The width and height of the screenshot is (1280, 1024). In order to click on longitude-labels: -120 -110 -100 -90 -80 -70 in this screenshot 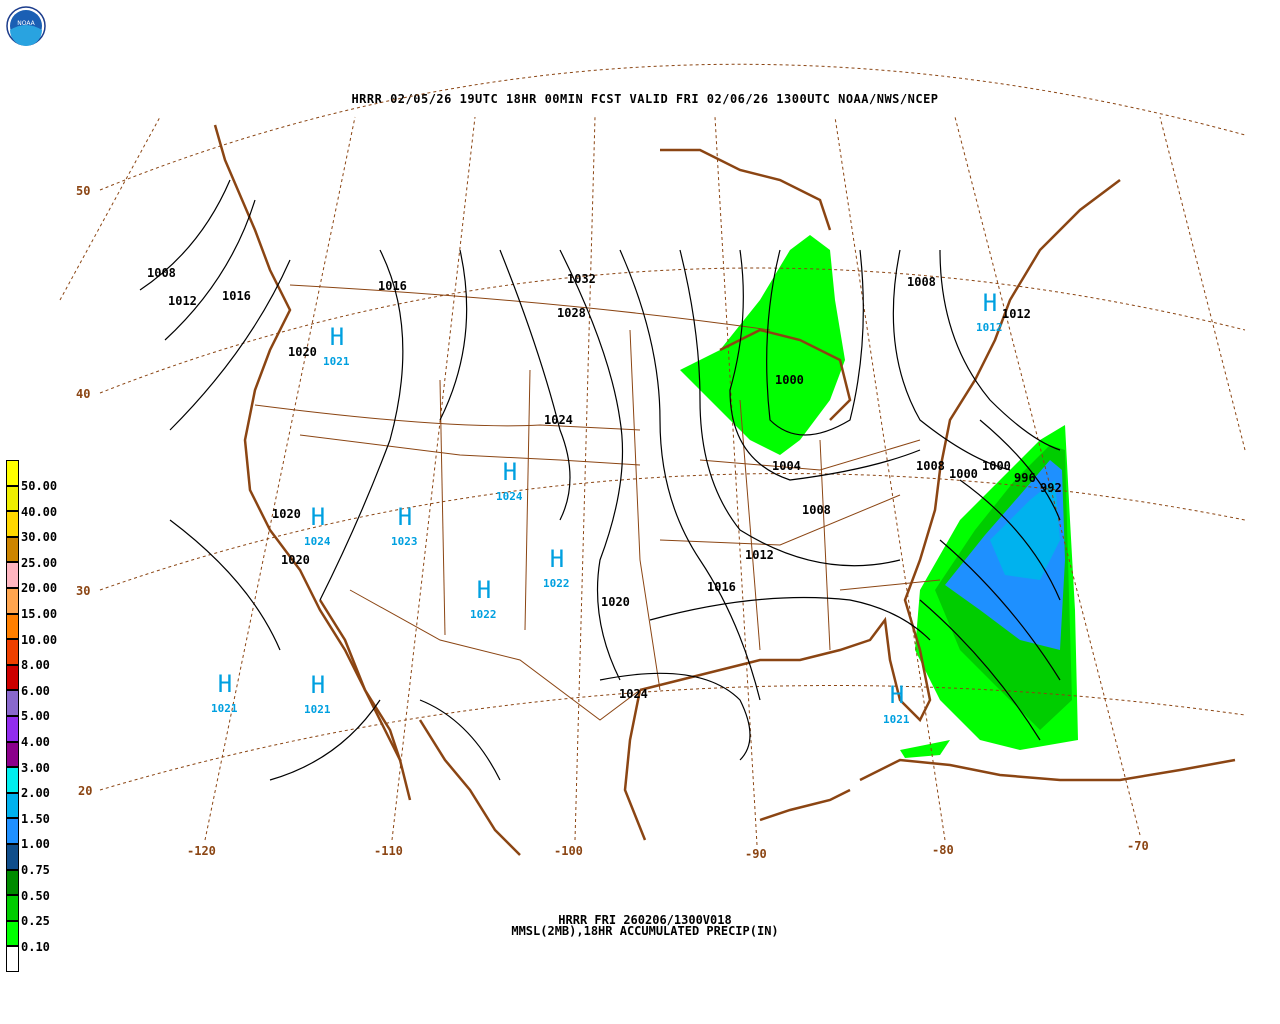, I will do `click(668, 850)`.